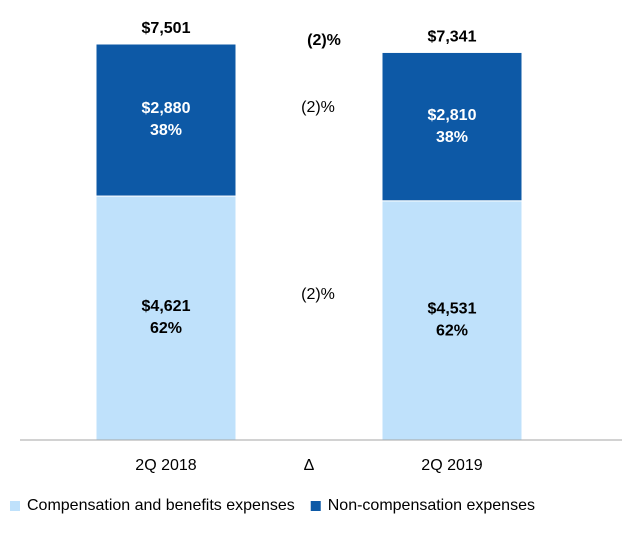  What do you see at coordinates (452, 320) in the screenshot?
I see `bar-compensation-and-benefits-expenses-2q-2019` at bounding box center [452, 320].